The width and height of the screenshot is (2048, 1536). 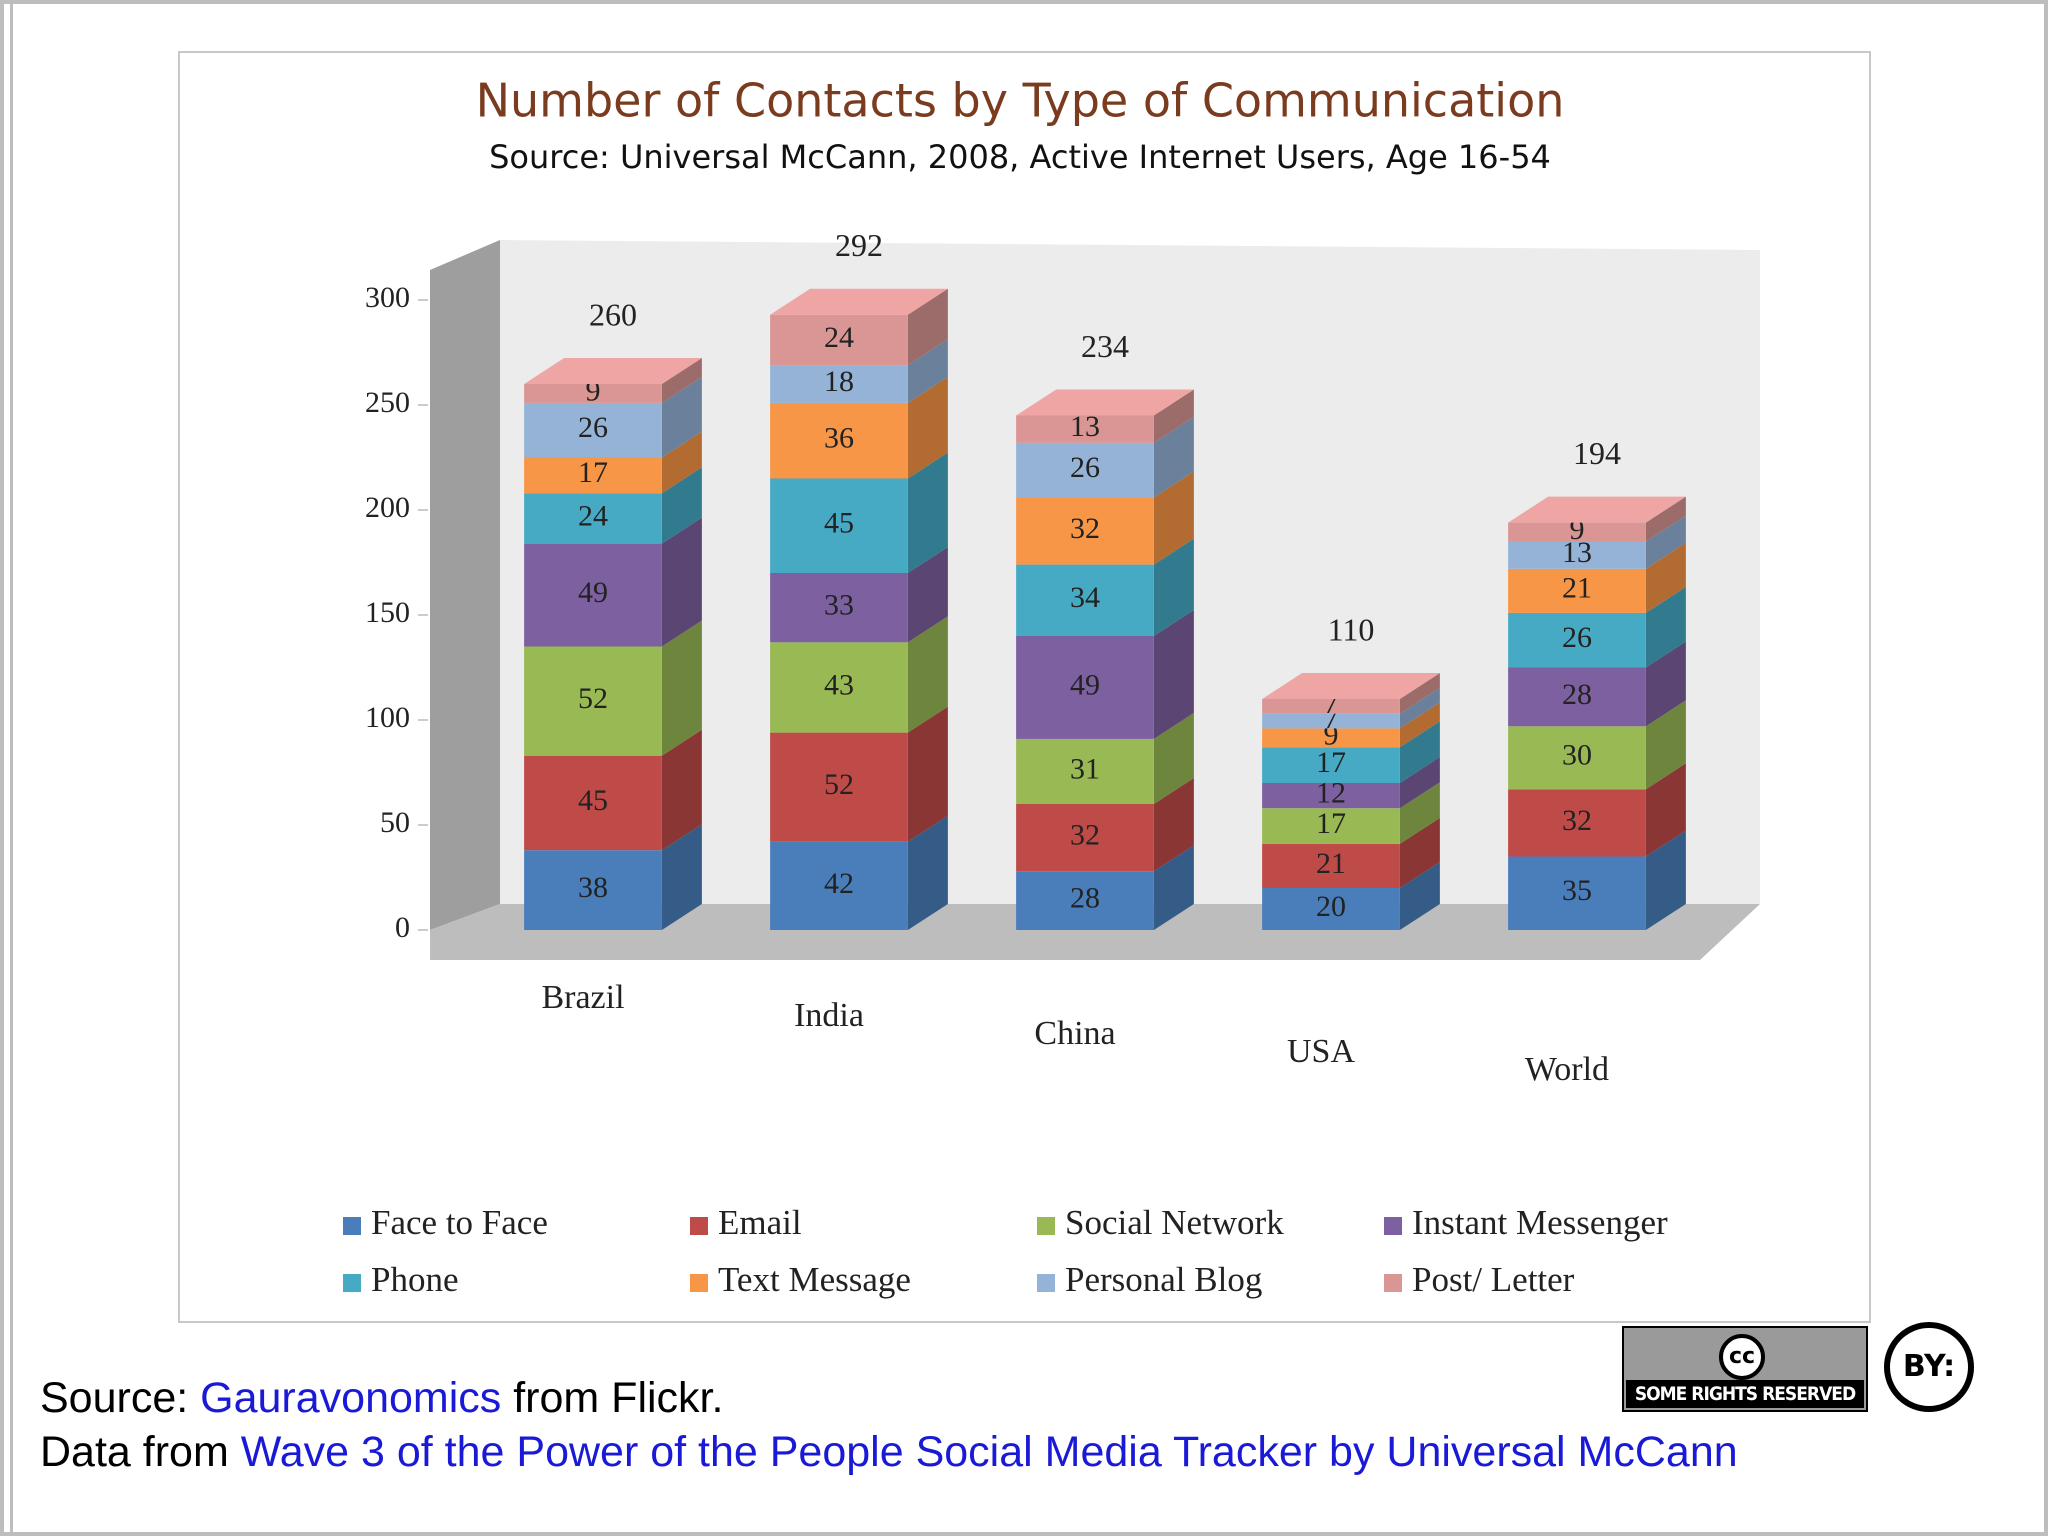 What do you see at coordinates (829, 1015) in the screenshot?
I see `x-tick-label: India` at bounding box center [829, 1015].